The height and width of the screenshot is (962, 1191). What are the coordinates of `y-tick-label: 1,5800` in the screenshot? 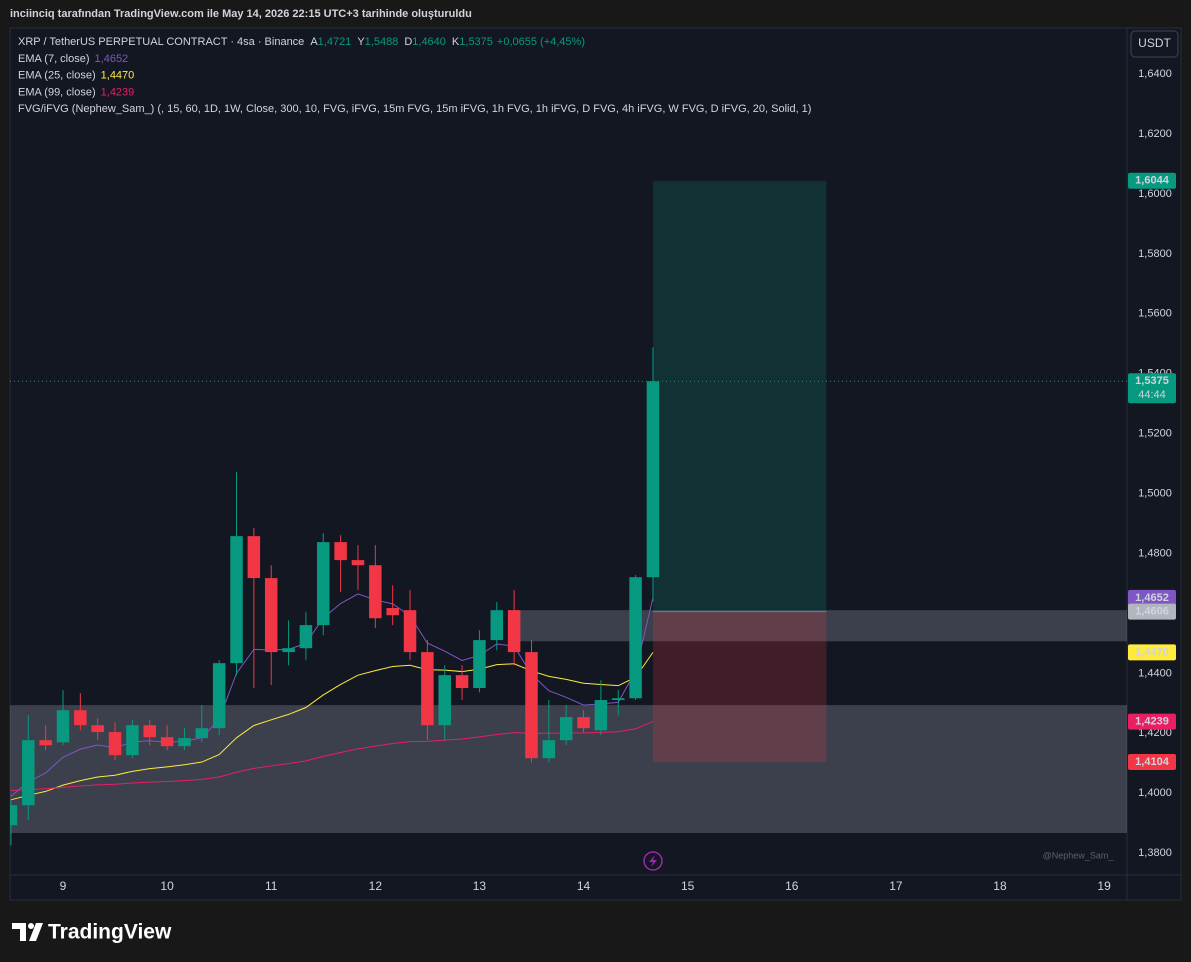 It's located at (1155, 254).